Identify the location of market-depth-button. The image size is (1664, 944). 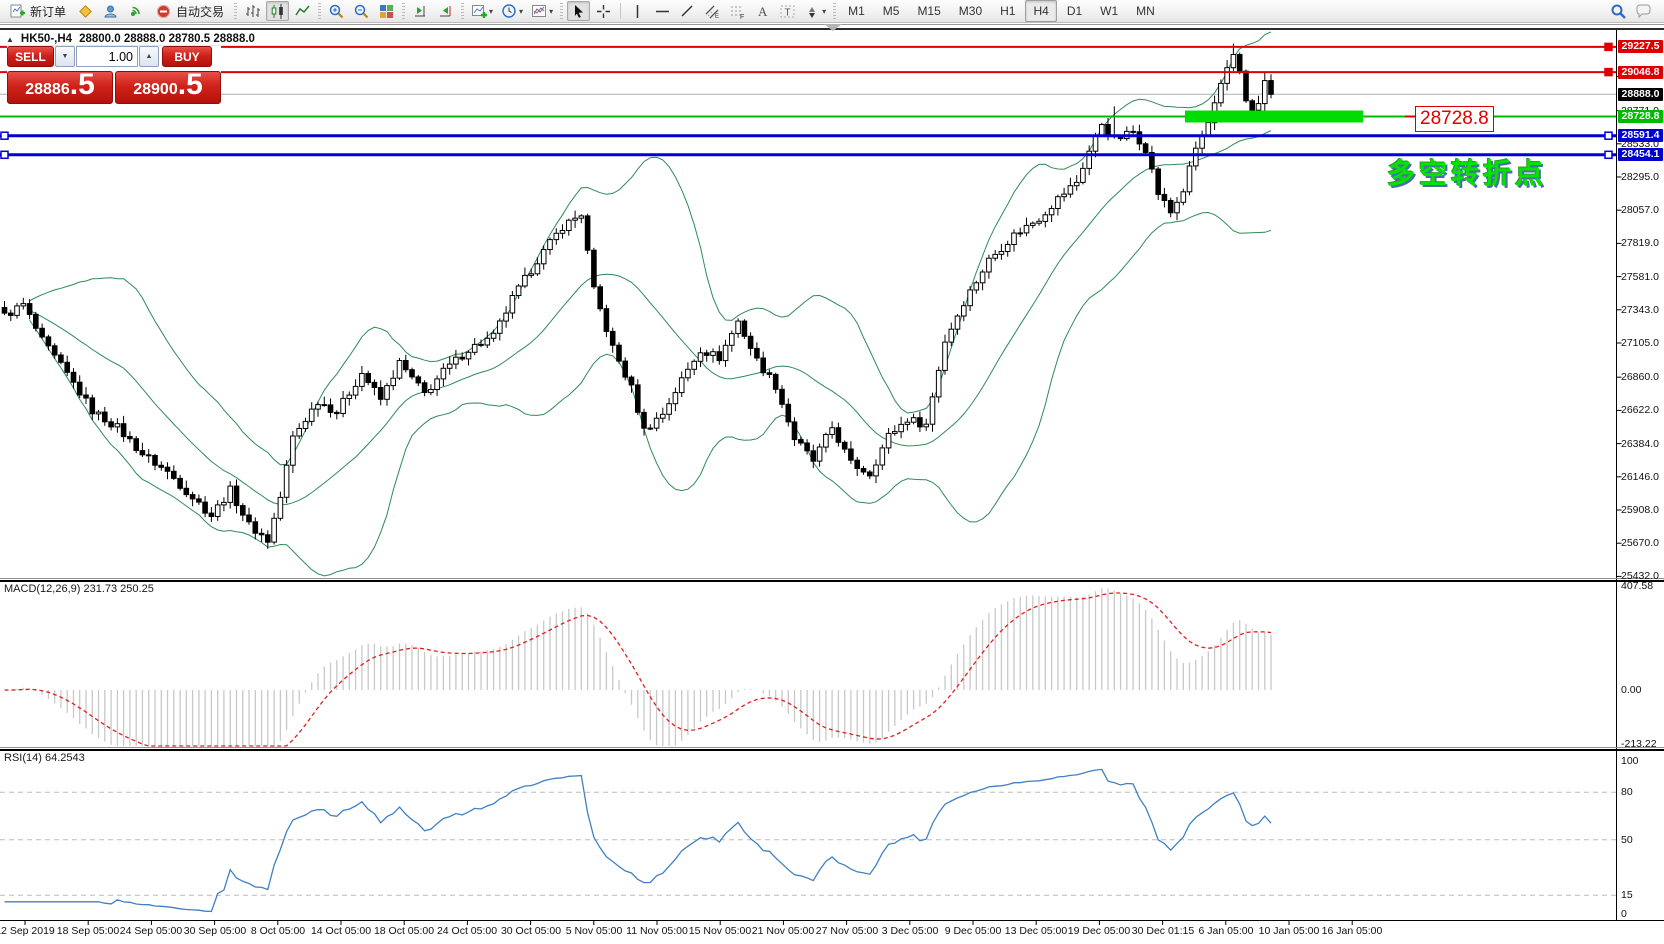
(85, 11).